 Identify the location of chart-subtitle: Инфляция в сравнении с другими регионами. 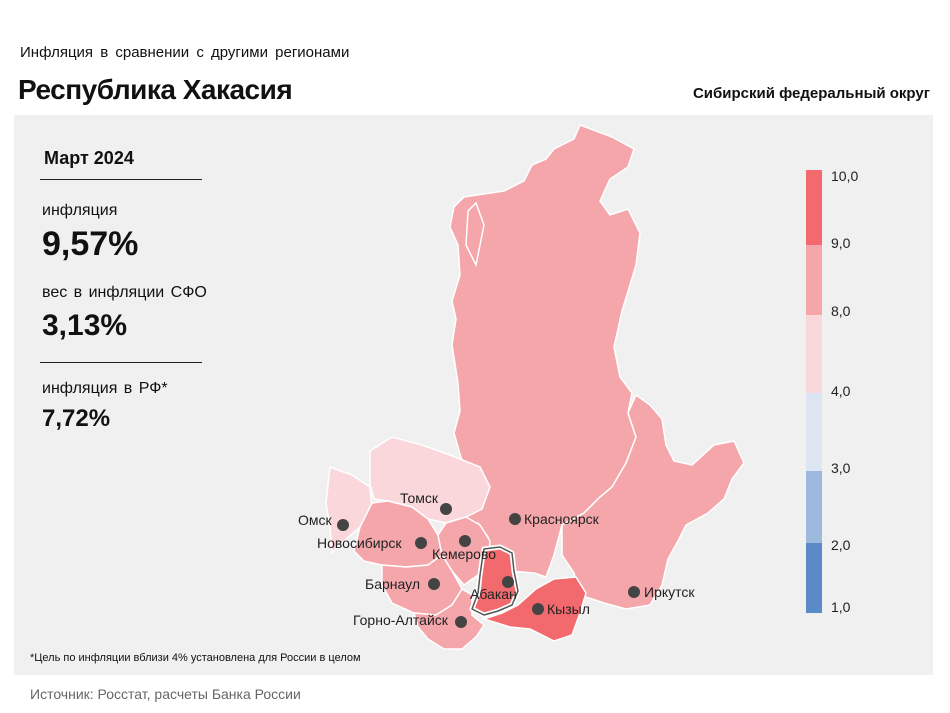
(185, 52).